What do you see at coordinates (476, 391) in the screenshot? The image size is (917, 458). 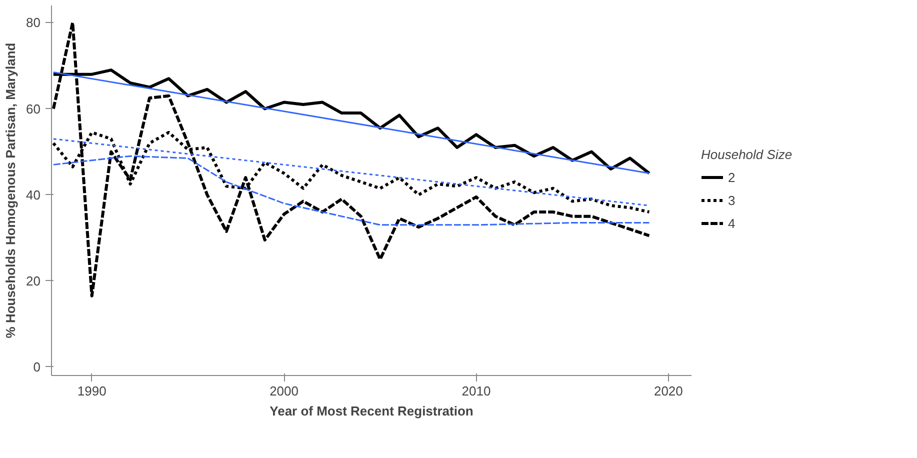 I see `x-tick-label: 2010` at bounding box center [476, 391].